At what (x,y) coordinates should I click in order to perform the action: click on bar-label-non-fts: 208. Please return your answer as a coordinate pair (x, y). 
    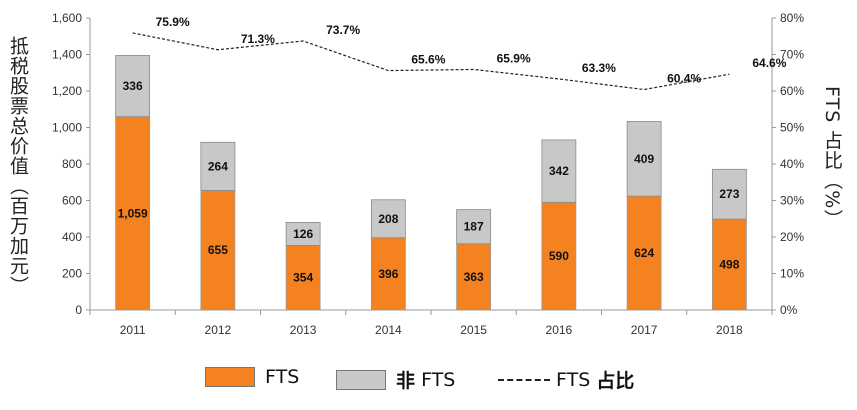
    Looking at the image, I should click on (388, 219).